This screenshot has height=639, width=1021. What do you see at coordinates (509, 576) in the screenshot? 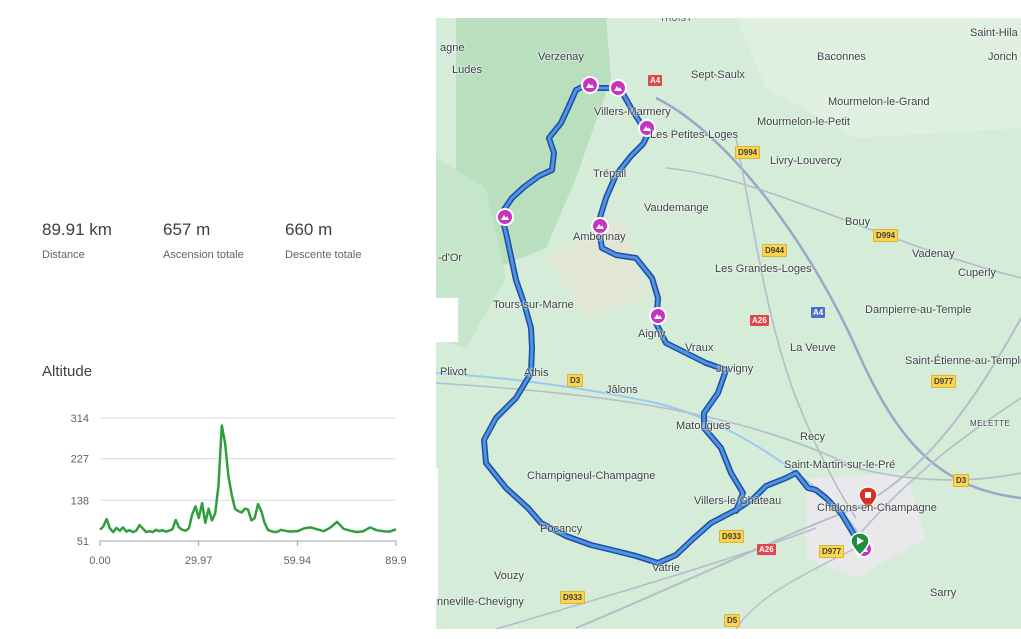
I see `place-label: Vouzy` at bounding box center [509, 576].